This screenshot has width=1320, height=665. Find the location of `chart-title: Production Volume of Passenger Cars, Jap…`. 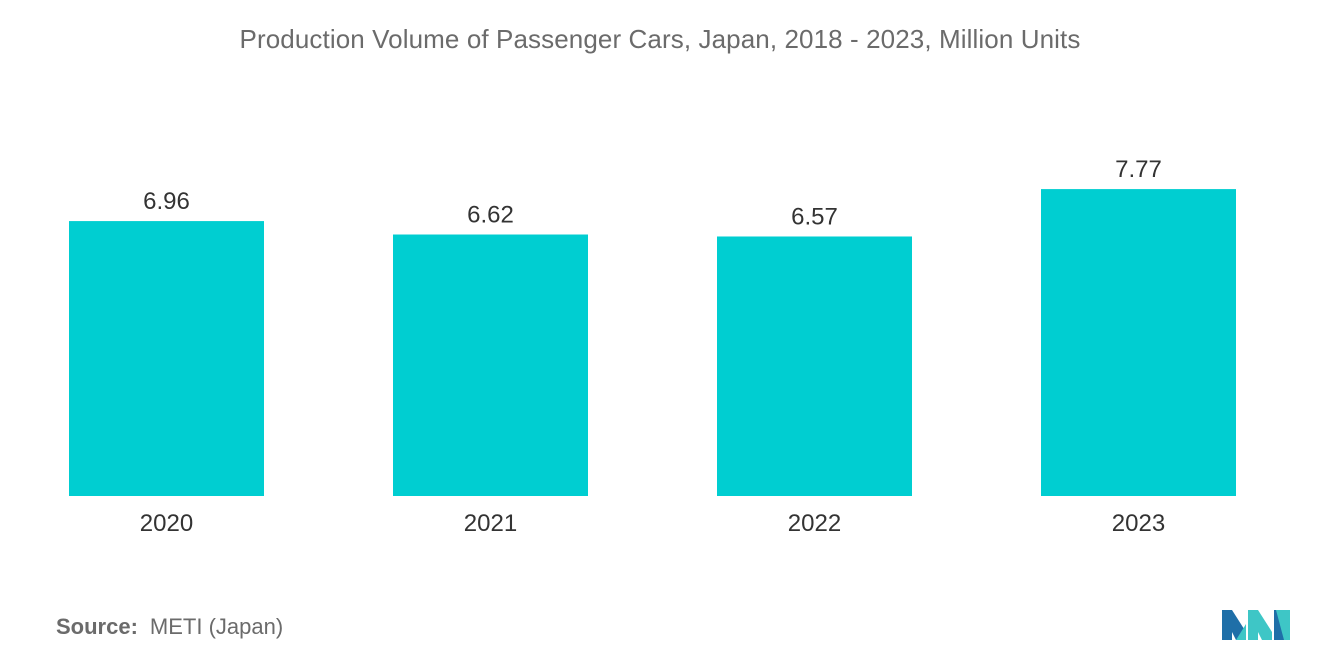

chart-title: Production Volume of Passenger Cars, Jap… is located at coordinates (660, 39).